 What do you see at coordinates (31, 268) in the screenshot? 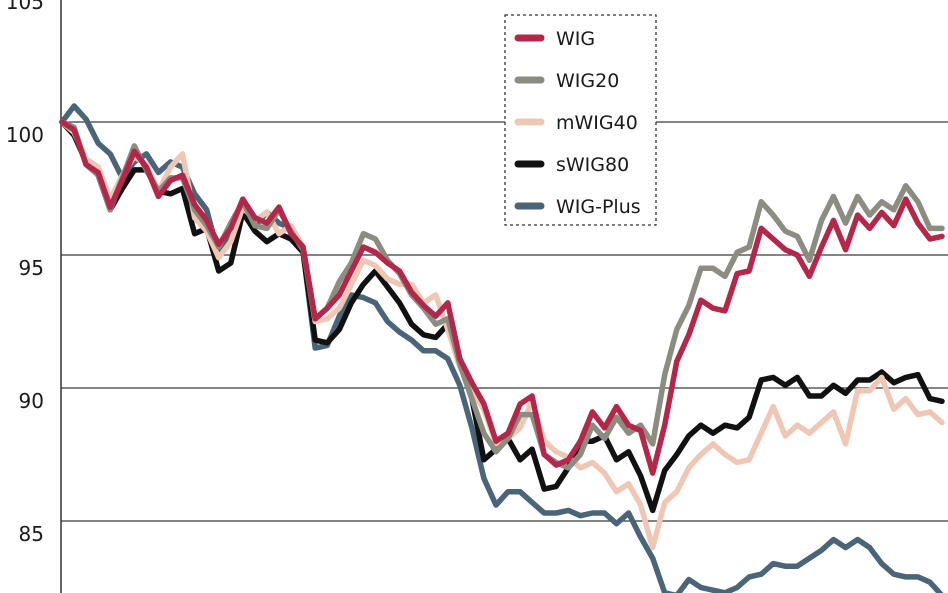
I see `y-tick-label: 95` at bounding box center [31, 268].